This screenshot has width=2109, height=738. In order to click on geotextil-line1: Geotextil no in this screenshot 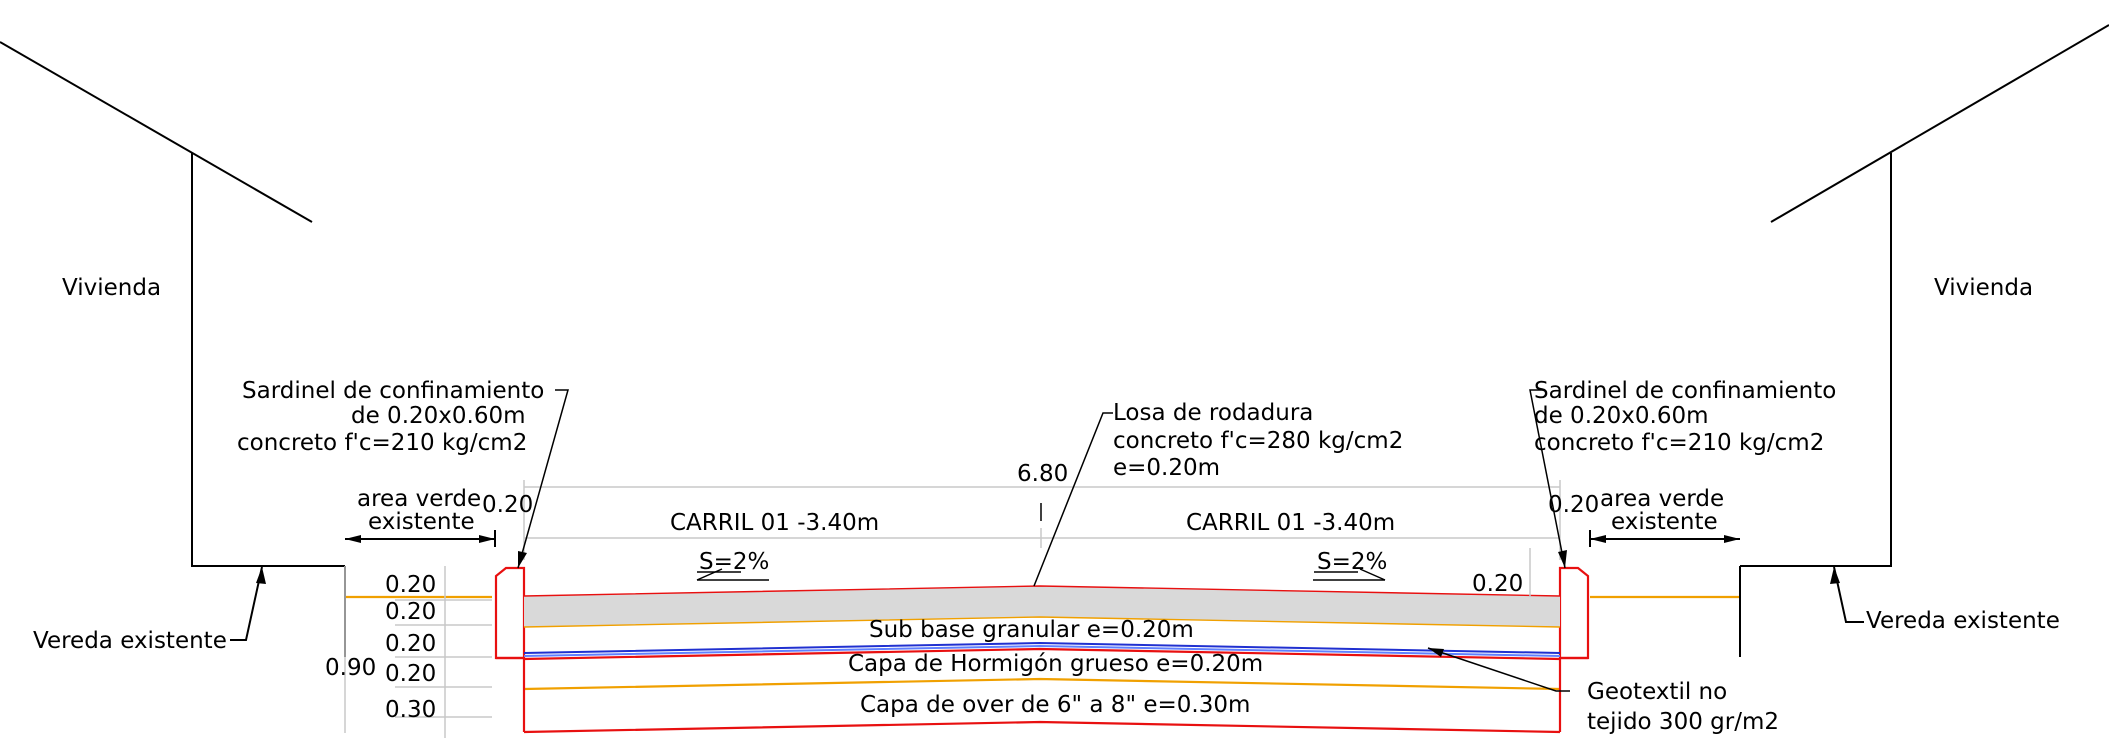, I will do `click(1657, 692)`.